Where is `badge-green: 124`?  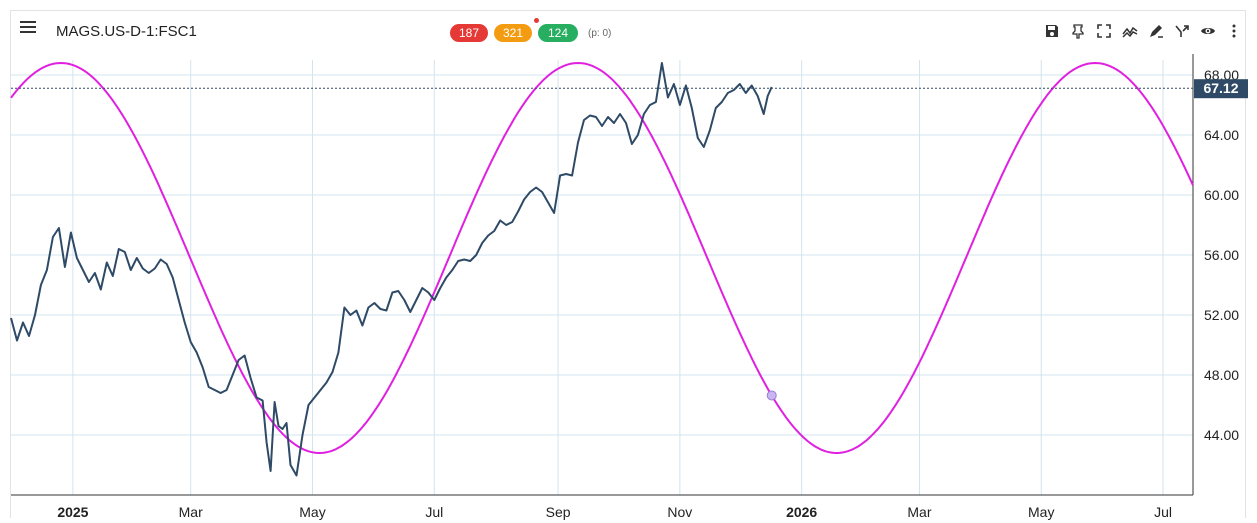 badge-green: 124 is located at coordinates (558, 33).